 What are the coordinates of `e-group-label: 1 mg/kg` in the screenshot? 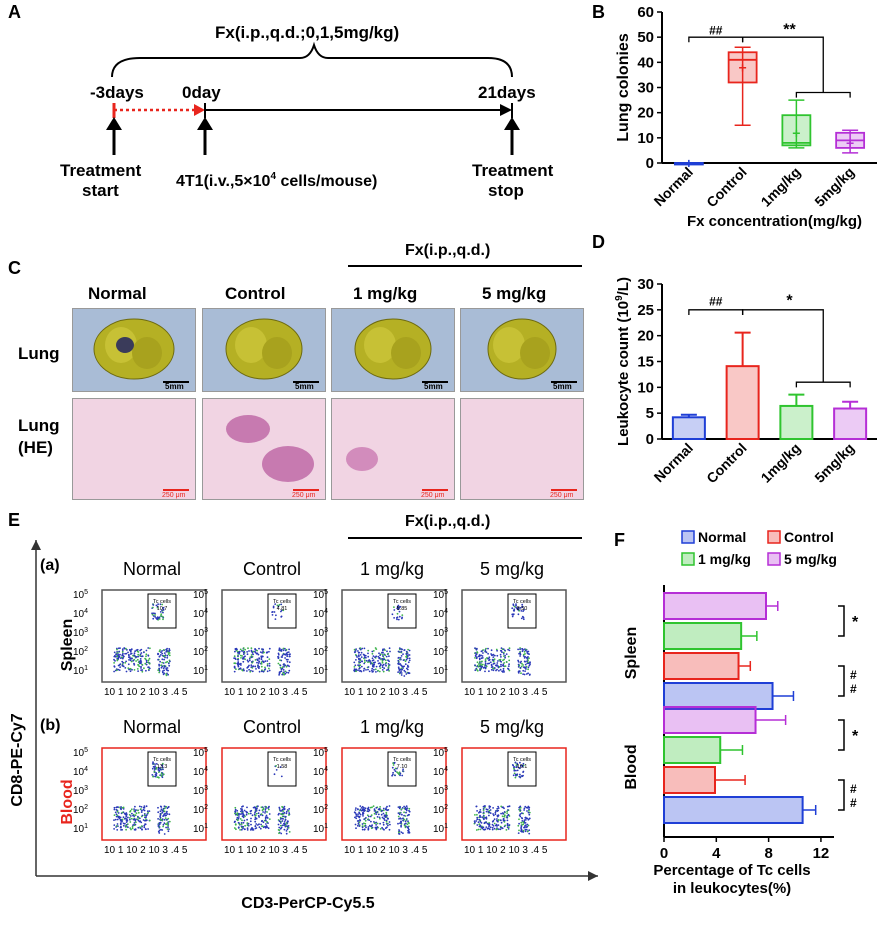 It's located at (392, 569).